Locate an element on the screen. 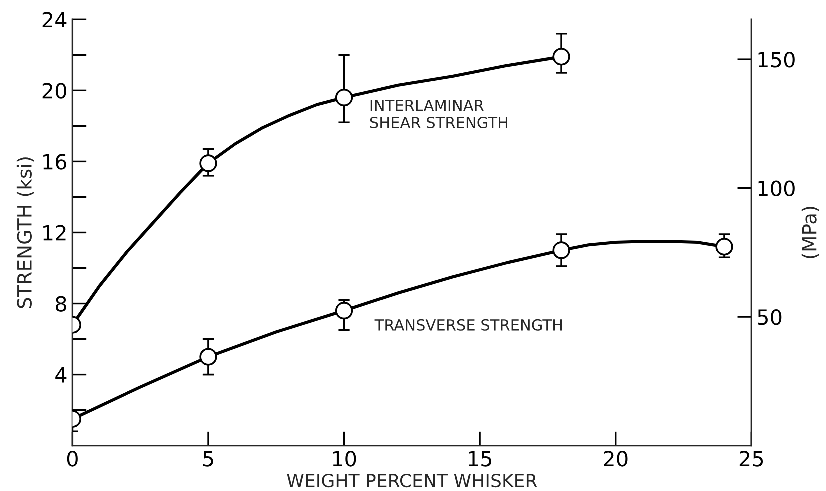 Image resolution: width=826 pixels, height=491 pixels. y-tick-label: 20 is located at coordinates (54, 91).